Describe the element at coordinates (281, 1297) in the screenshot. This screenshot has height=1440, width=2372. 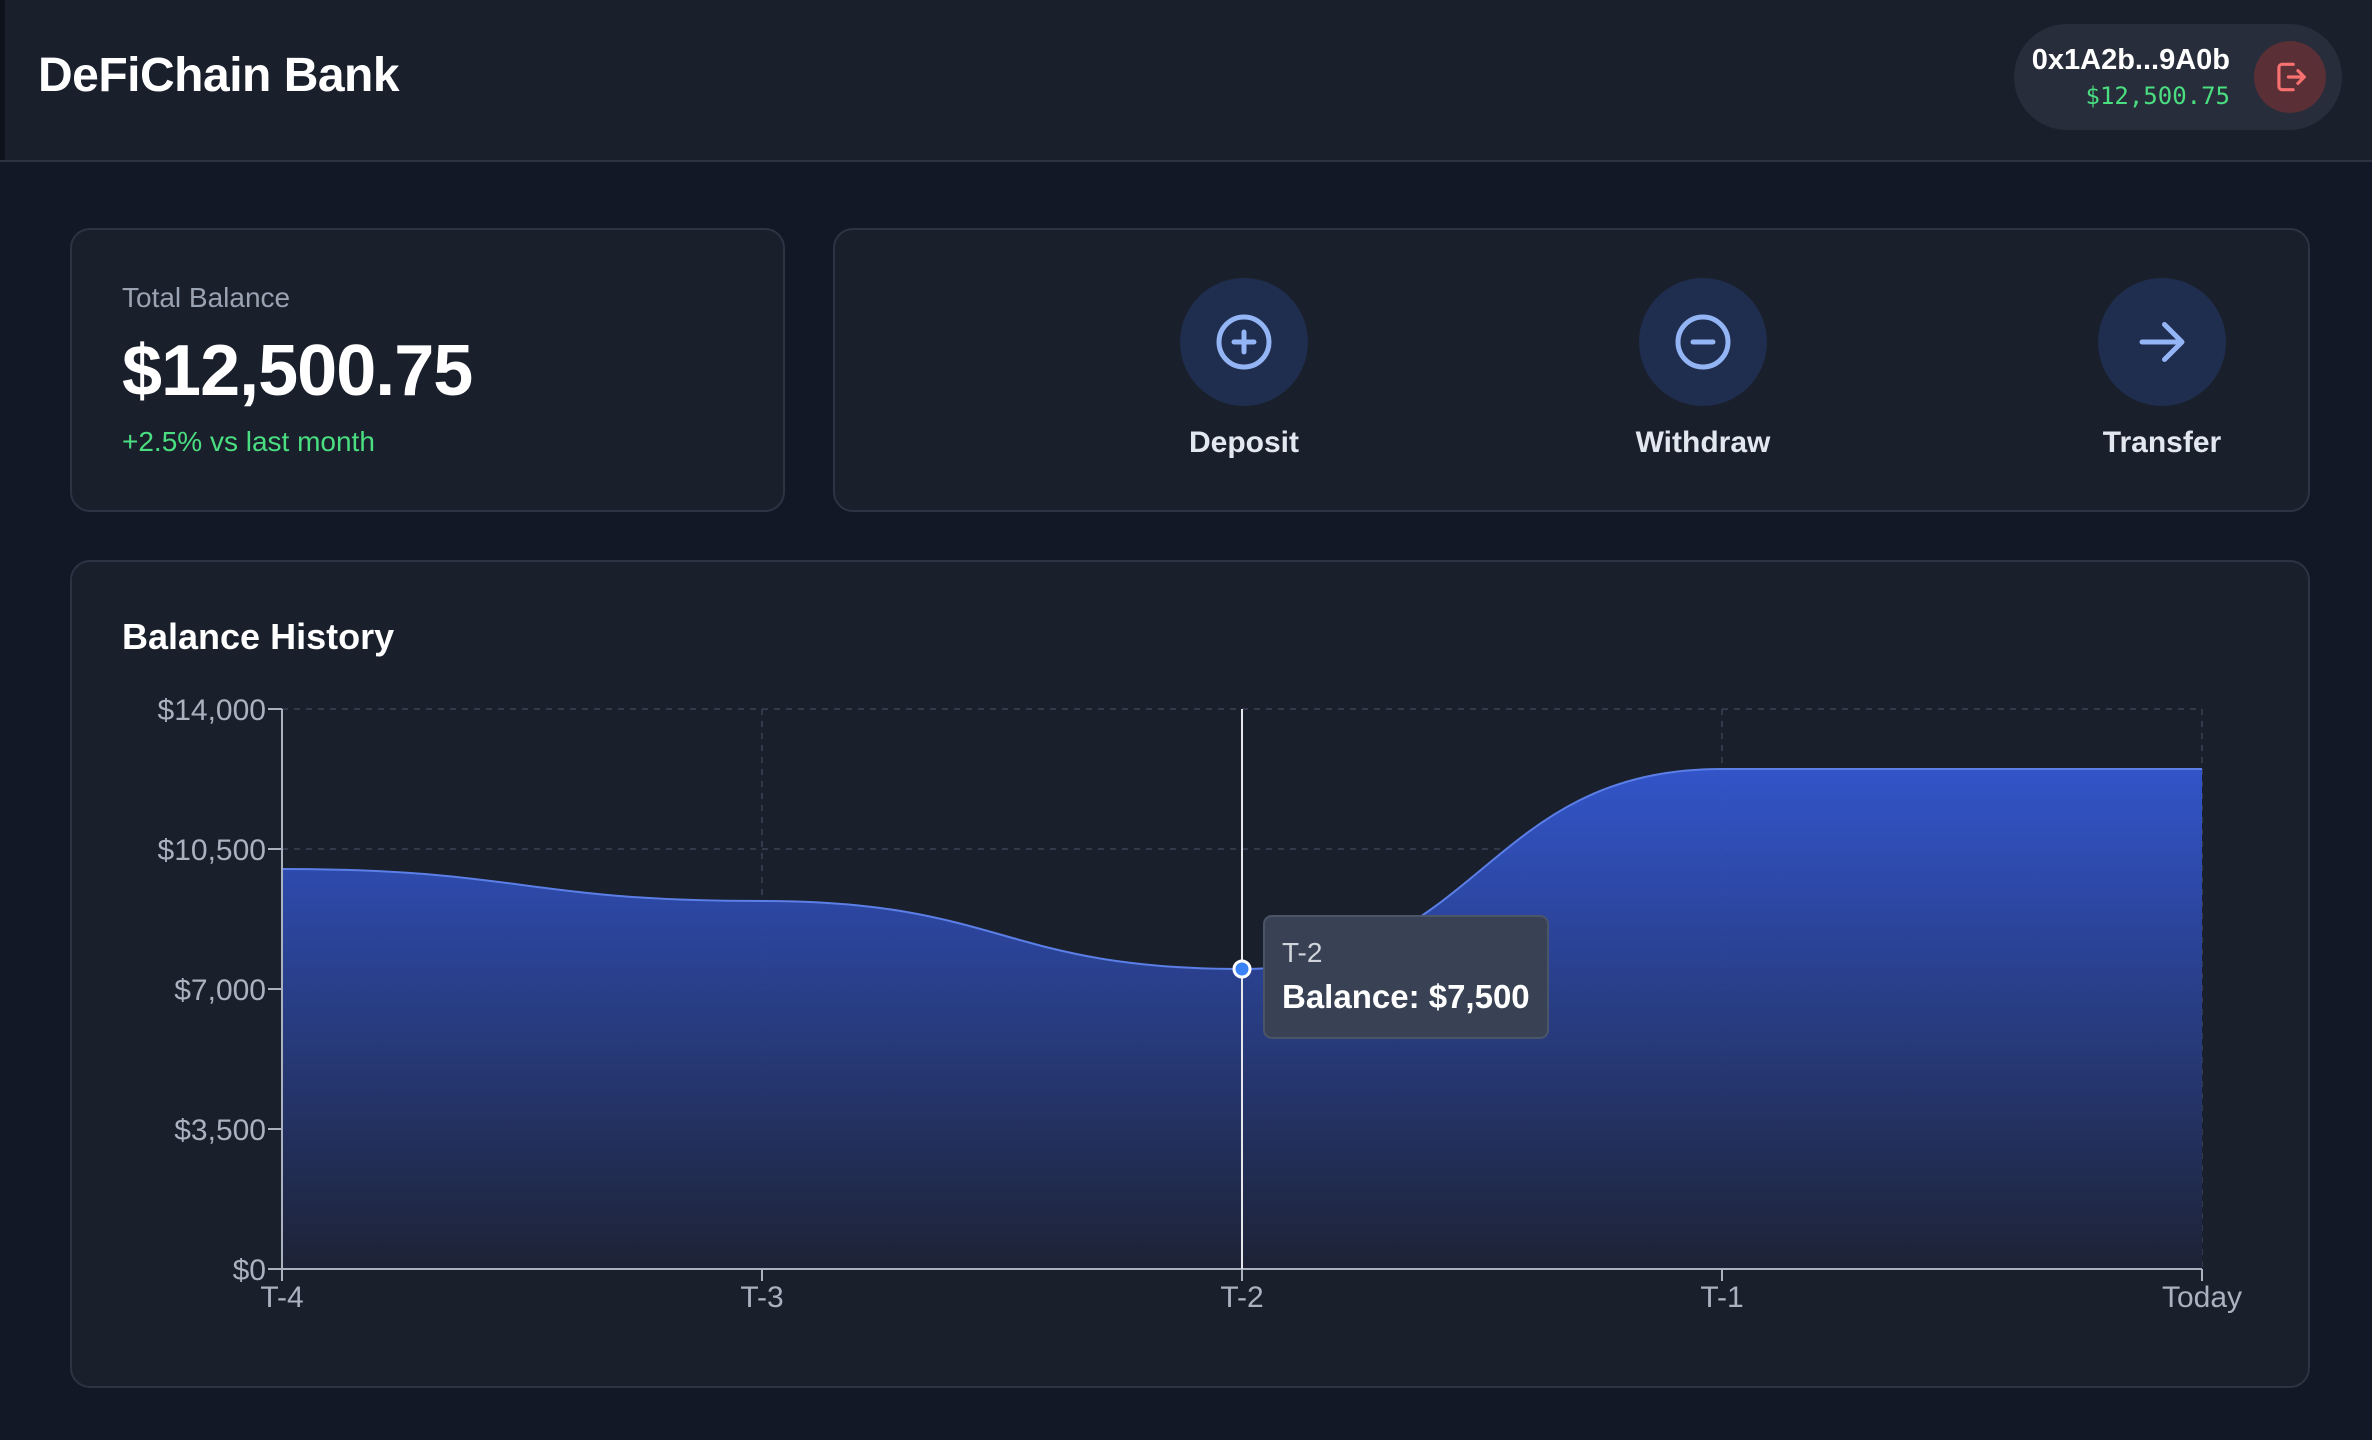
I see `x-tick-label: T-4` at that location.